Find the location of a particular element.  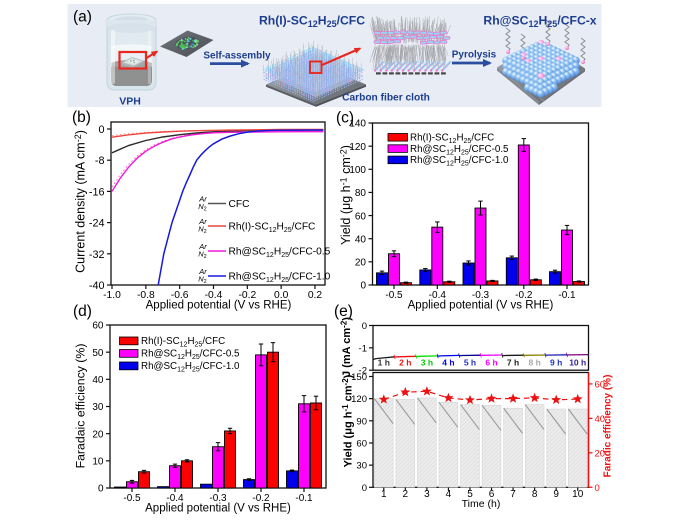

svg-text: 50 is located at coordinates (98, 353).